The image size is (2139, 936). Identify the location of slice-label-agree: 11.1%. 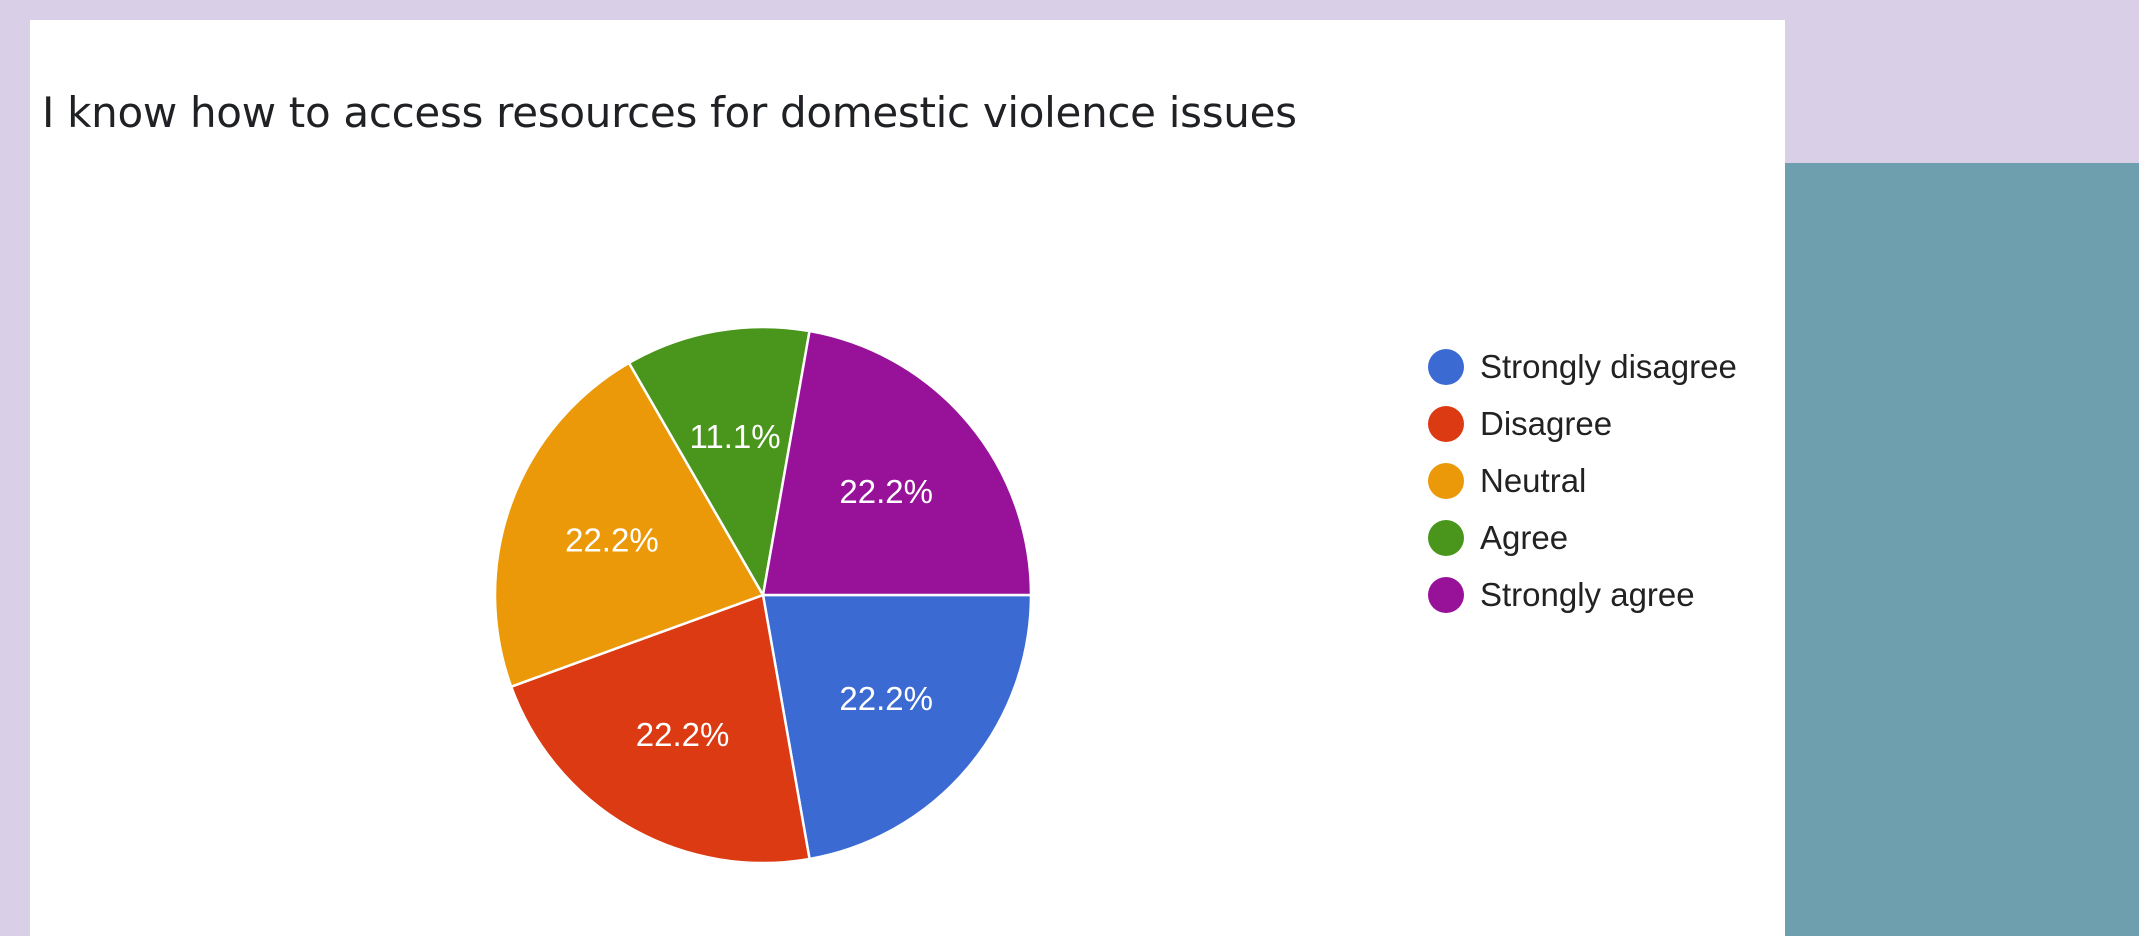
(735, 436).